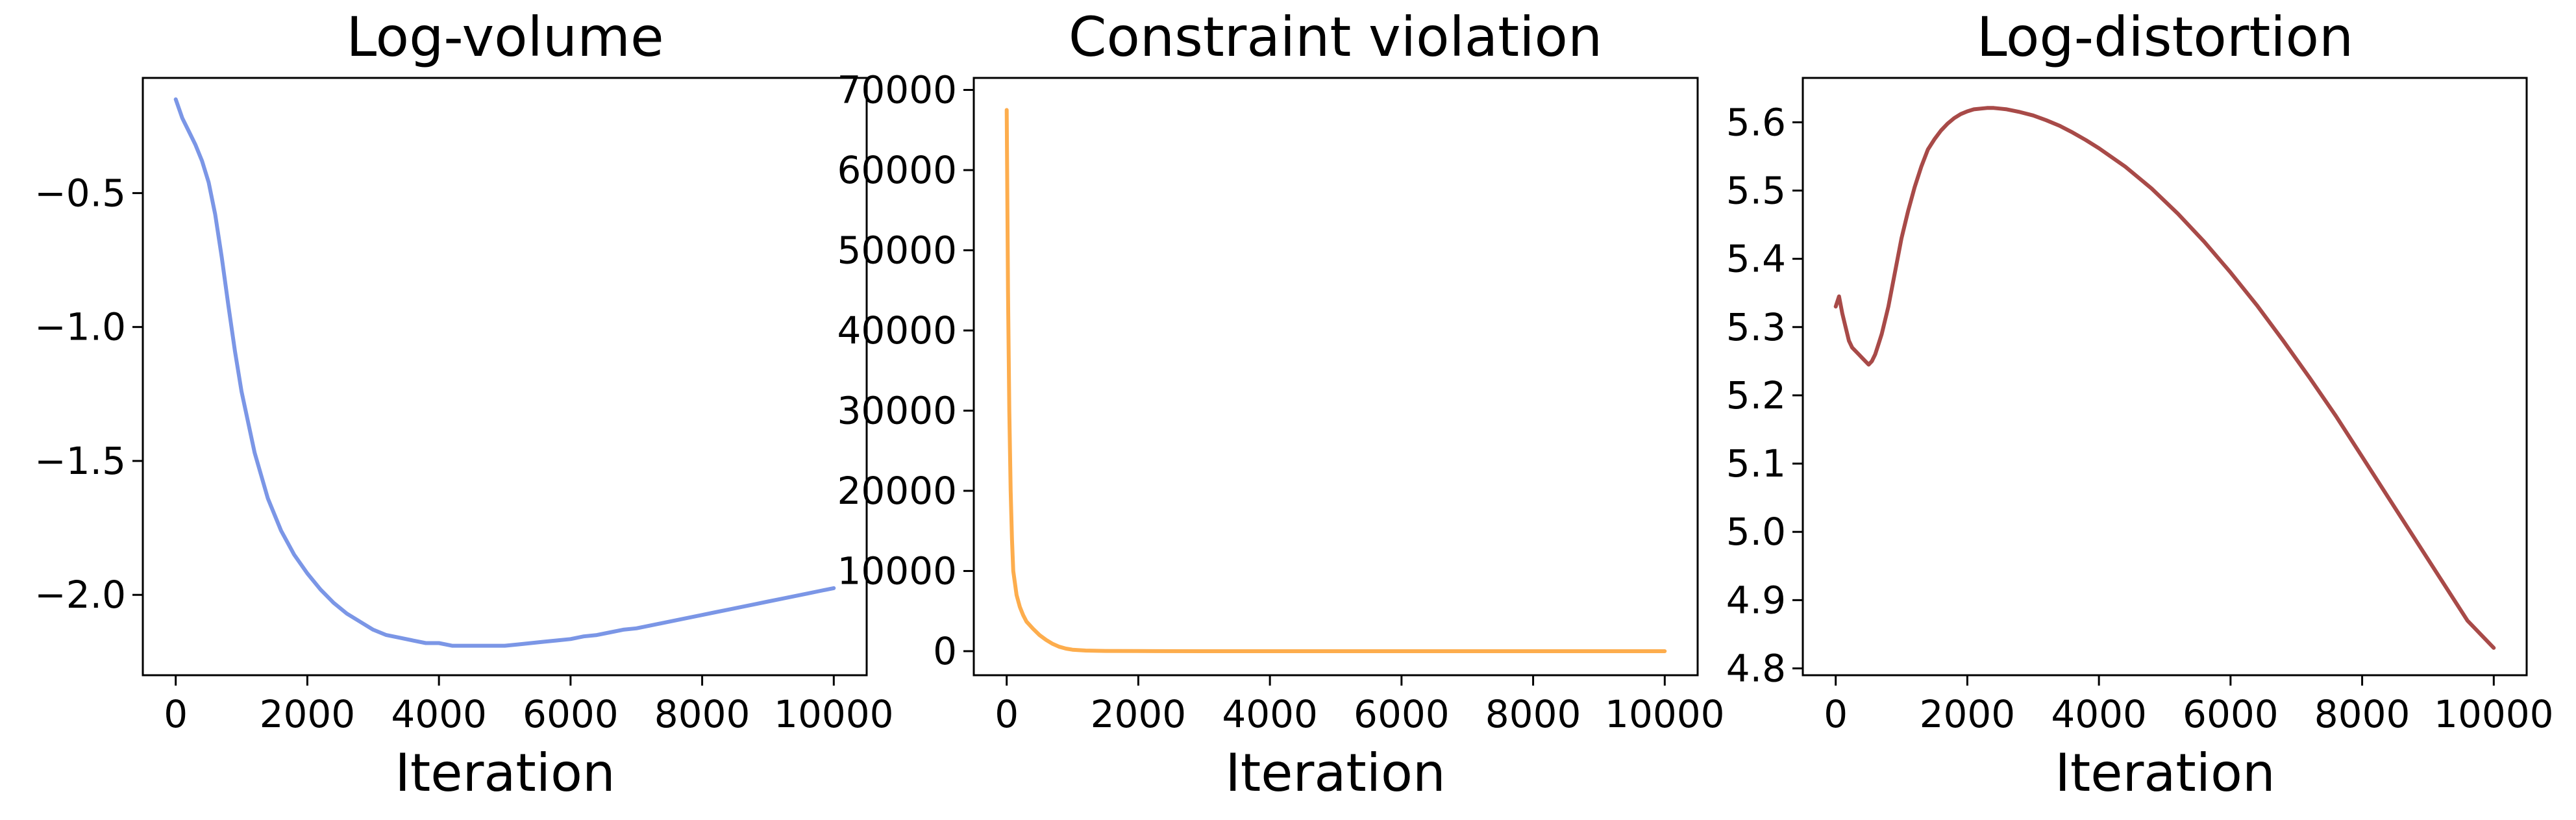 The height and width of the screenshot is (820, 2576). What do you see at coordinates (1756, 395) in the screenshot?
I see `y-tick-label: 5.2` at bounding box center [1756, 395].